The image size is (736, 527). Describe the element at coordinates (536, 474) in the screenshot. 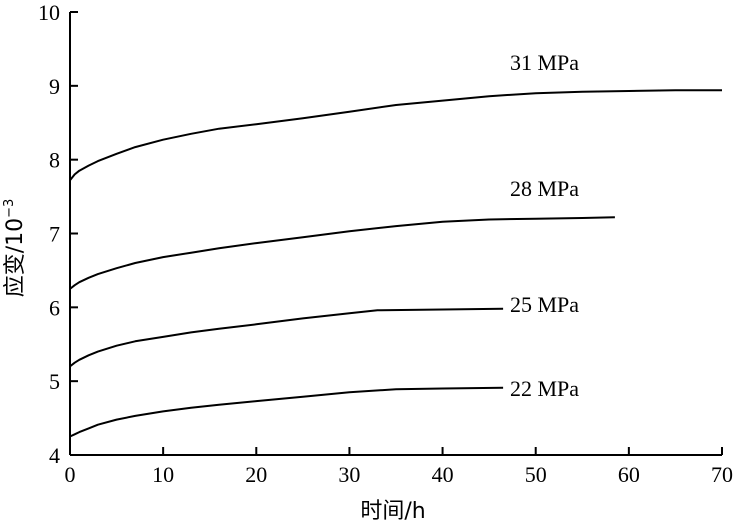

I see `x-tick-label: 50` at that location.